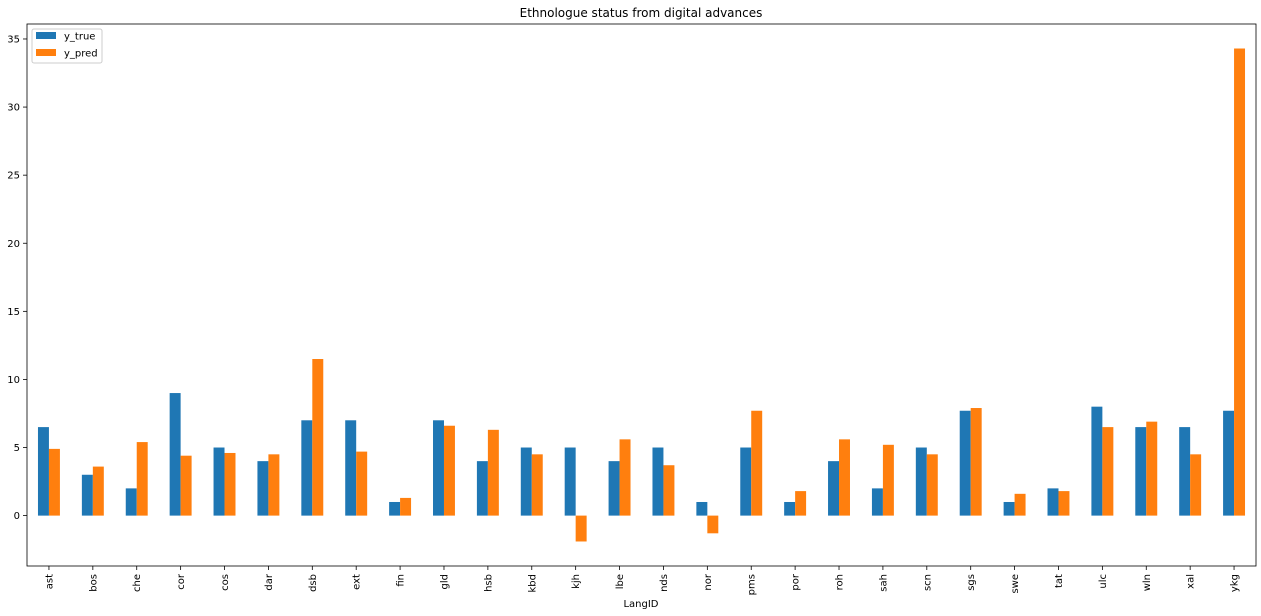 This screenshot has height=616, width=1261. I want to click on bar-y_pred-nor, so click(713, 524).